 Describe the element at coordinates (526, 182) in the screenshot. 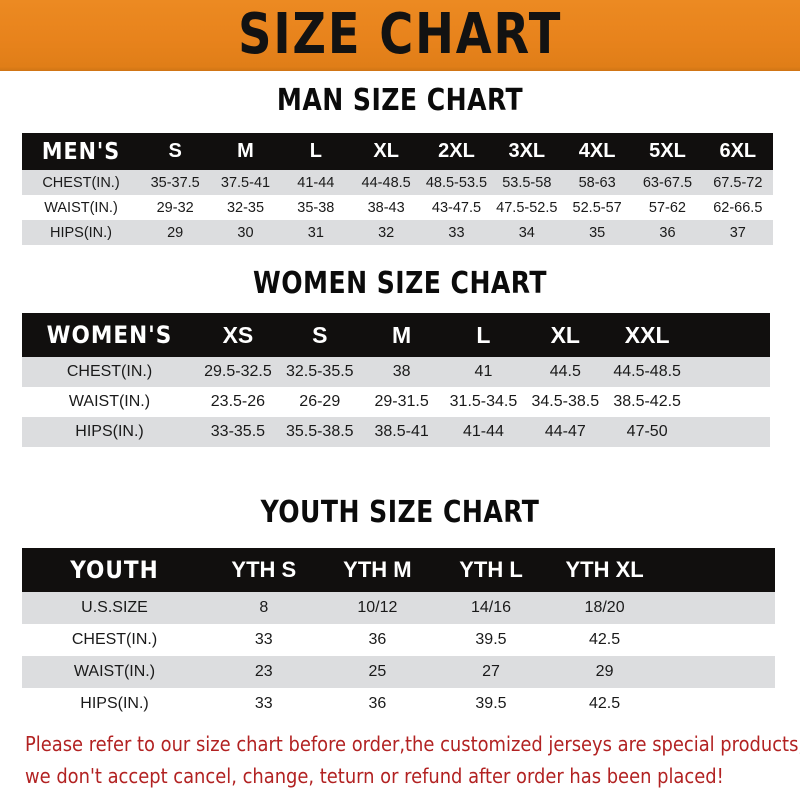

I see `cell-value: 53.5-58` at that location.